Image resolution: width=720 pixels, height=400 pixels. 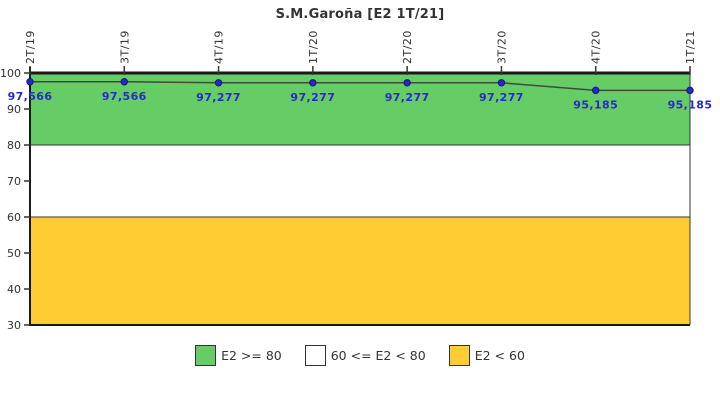 I want to click on chart-legend: E2 >= 80 60 <= E2 < 80 E2 < 60, so click(x=360, y=355).